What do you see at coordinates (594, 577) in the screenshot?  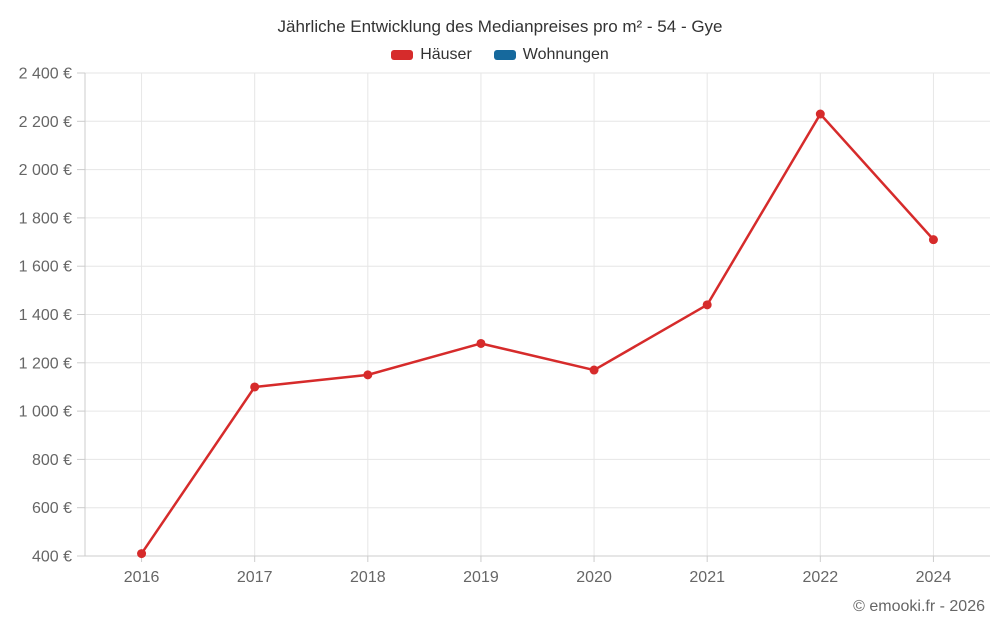 I see `x-axis-label: 2020` at bounding box center [594, 577].